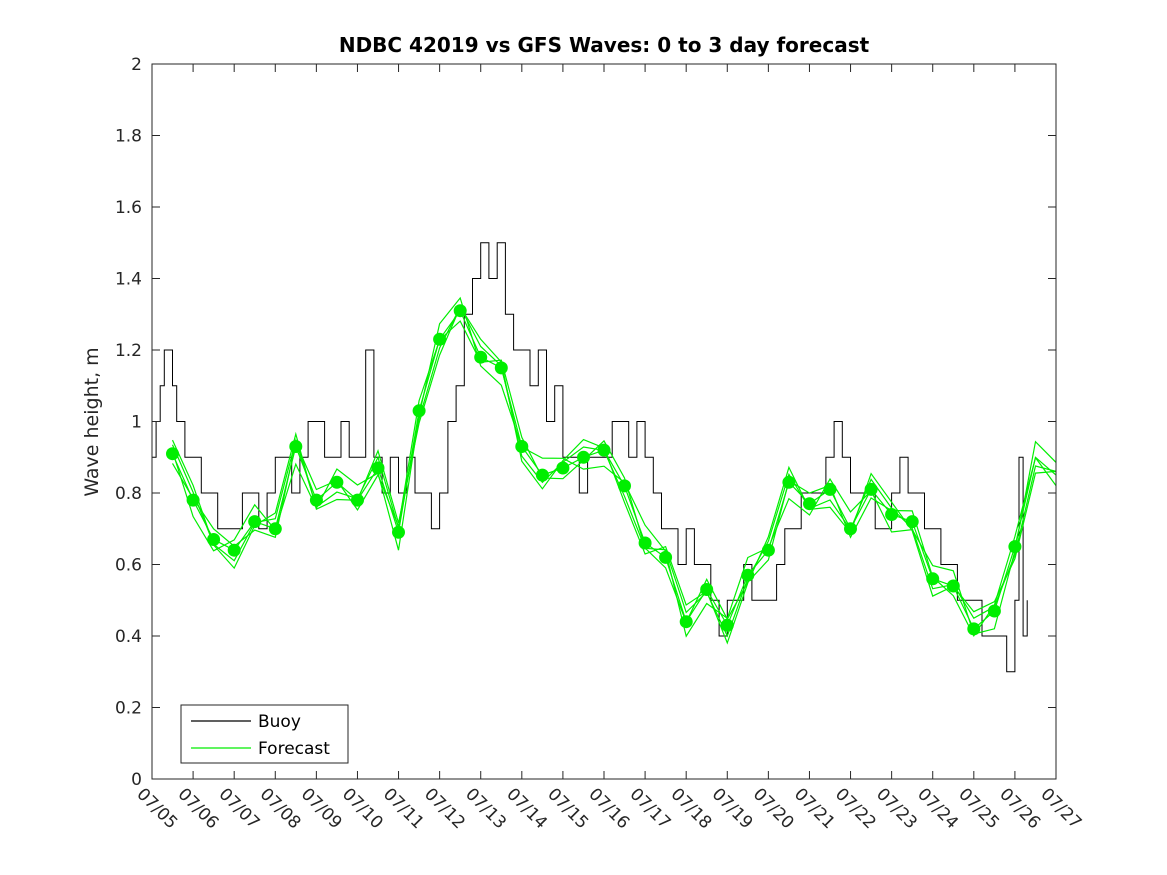 The image size is (1167, 875). What do you see at coordinates (128, 351) in the screenshot?
I see `y-tick-label: 1.2` at bounding box center [128, 351].